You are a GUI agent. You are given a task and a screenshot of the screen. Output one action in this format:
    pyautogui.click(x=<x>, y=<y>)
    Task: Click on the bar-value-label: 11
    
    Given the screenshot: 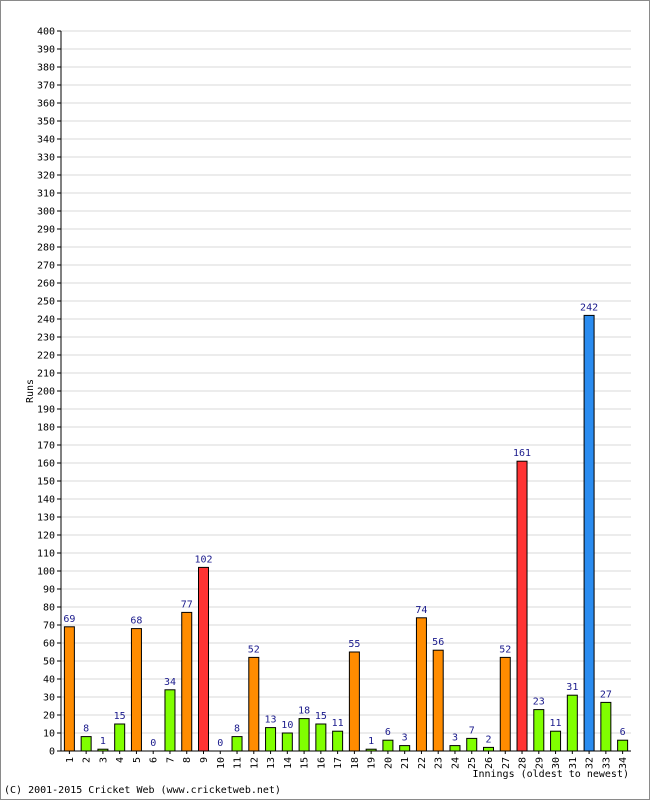 What is the action you would take?
    pyautogui.click(x=556, y=723)
    